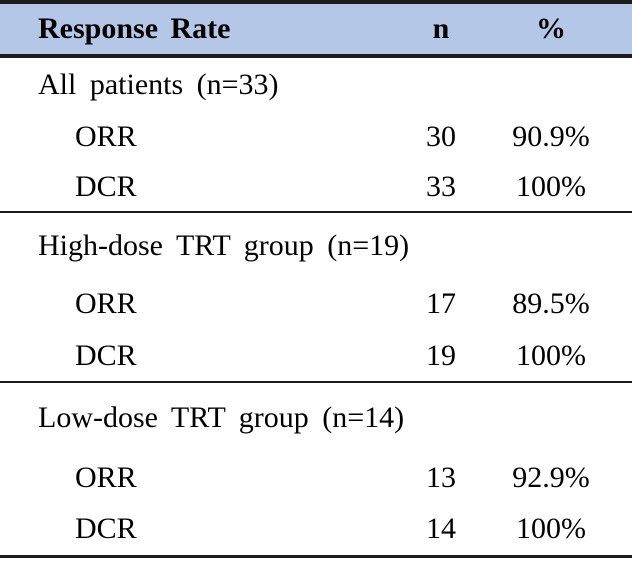  Describe the element at coordinates (316, 137) in the screenshot. I see `table-row: ORR 30 90.9%` at that location.